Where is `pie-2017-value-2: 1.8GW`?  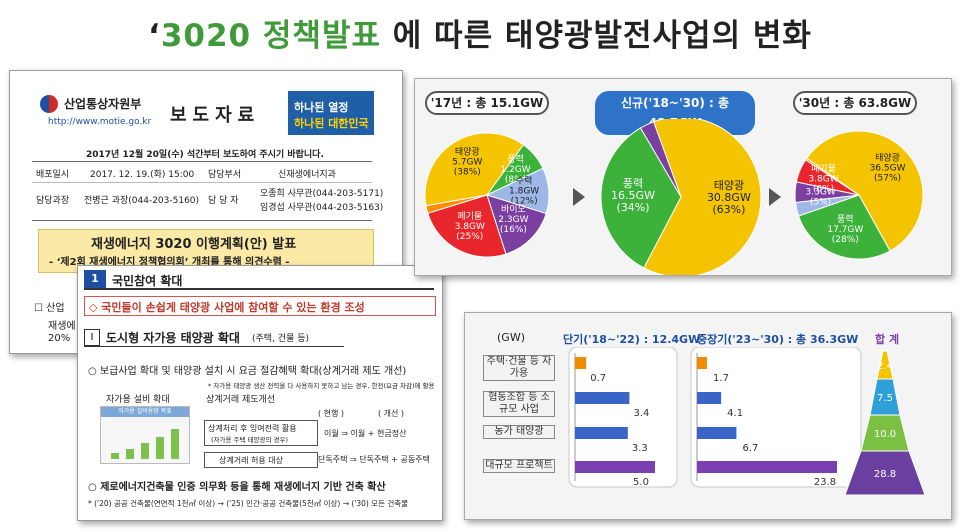
pie-2017-value-2: 1.8GW is located at coordinates (524, 191).